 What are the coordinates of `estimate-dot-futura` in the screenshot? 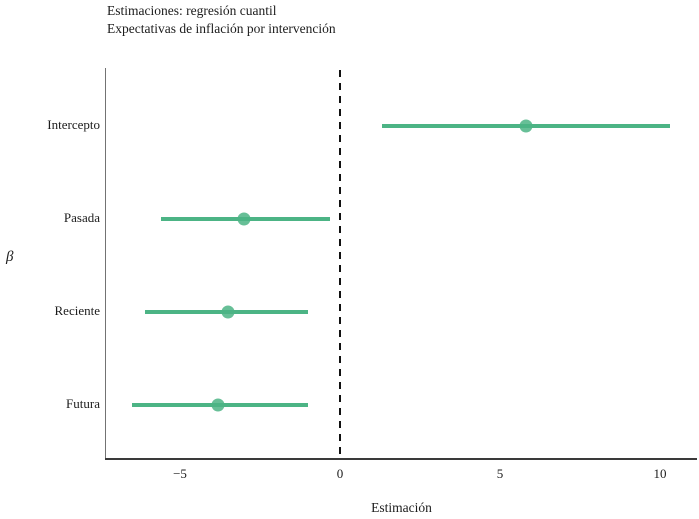 It's located at (218, 405).